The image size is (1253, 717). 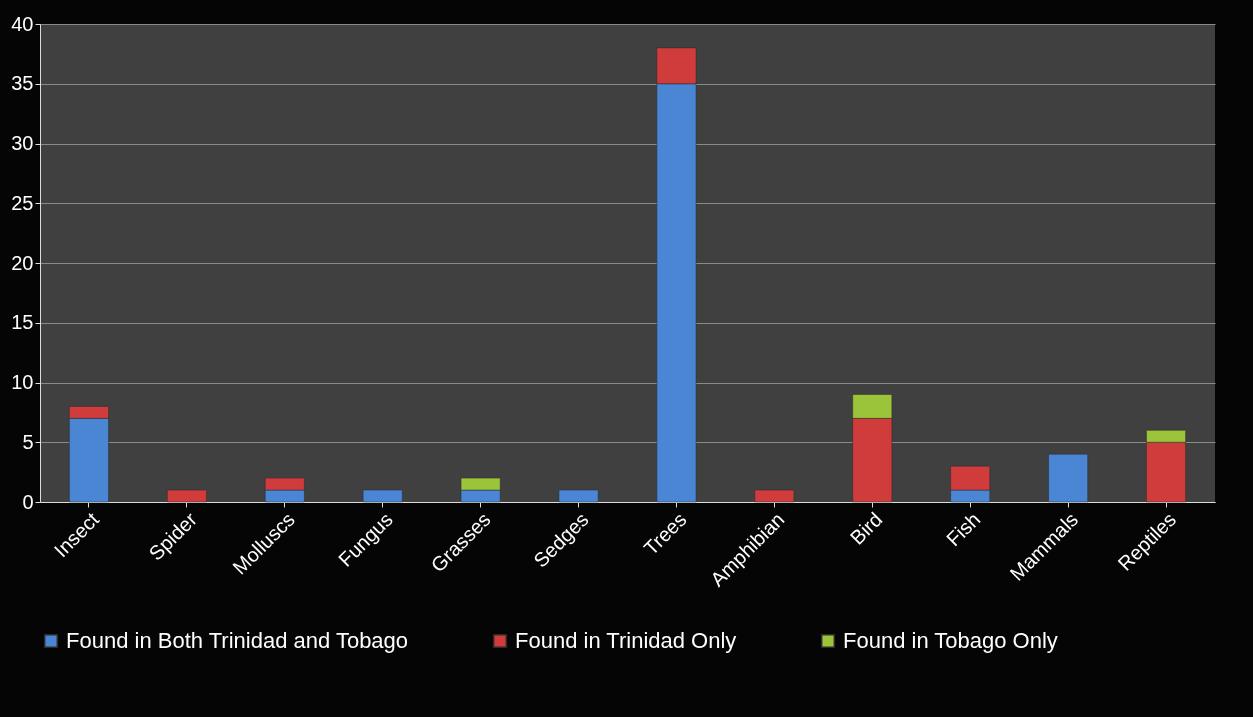 What do you see at coordinates (22, 83) in the screenshot?
I see `y-tick-label: 35` at bounding box center [22, 83].